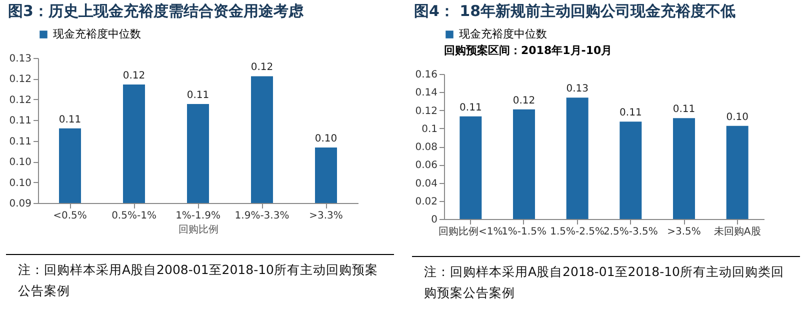 This screenshot has height=324, width=809. I want to click on x-tick-label: <0.5%, so click(70, 216).